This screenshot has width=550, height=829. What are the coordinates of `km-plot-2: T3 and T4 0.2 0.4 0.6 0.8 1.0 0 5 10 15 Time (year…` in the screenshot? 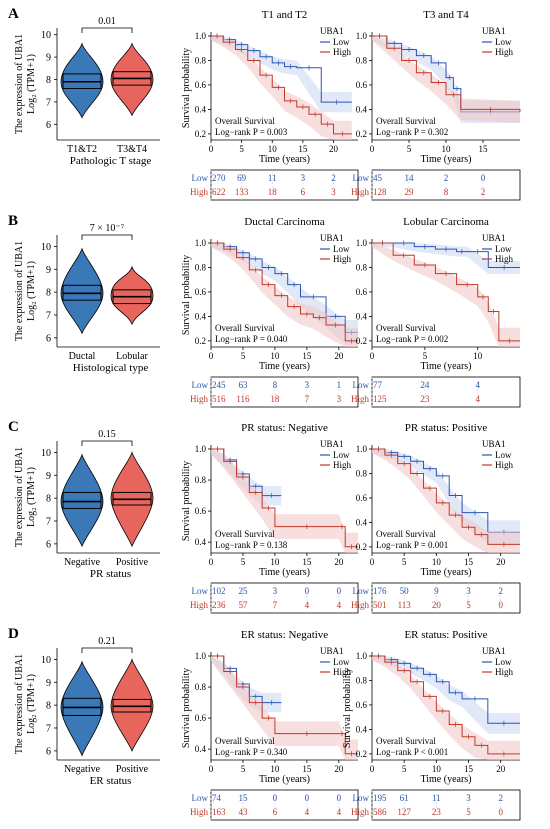 It's located at (436, 105).